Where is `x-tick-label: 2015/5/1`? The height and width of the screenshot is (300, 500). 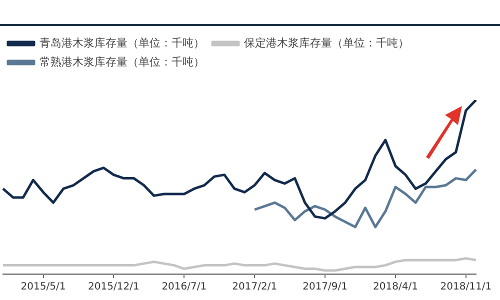 x-tick-label: 2015/5/1 is located at coordinates (43, 287).